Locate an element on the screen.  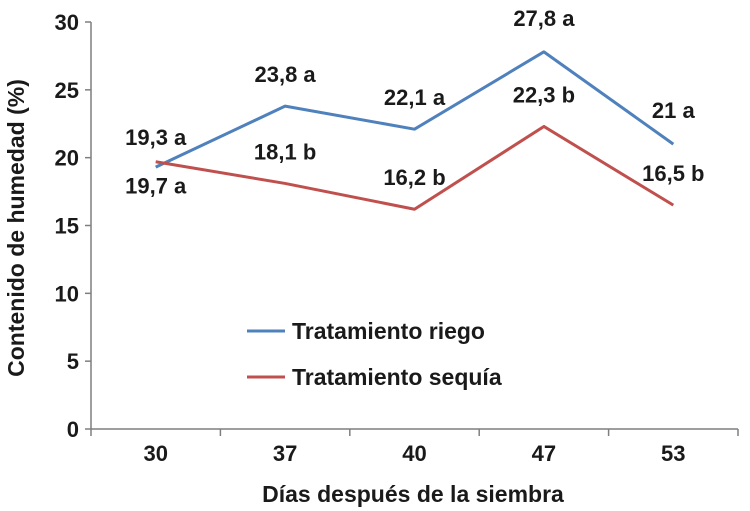
legend-label-riego: Tratamiento riego is located at coordinates (388, 331).